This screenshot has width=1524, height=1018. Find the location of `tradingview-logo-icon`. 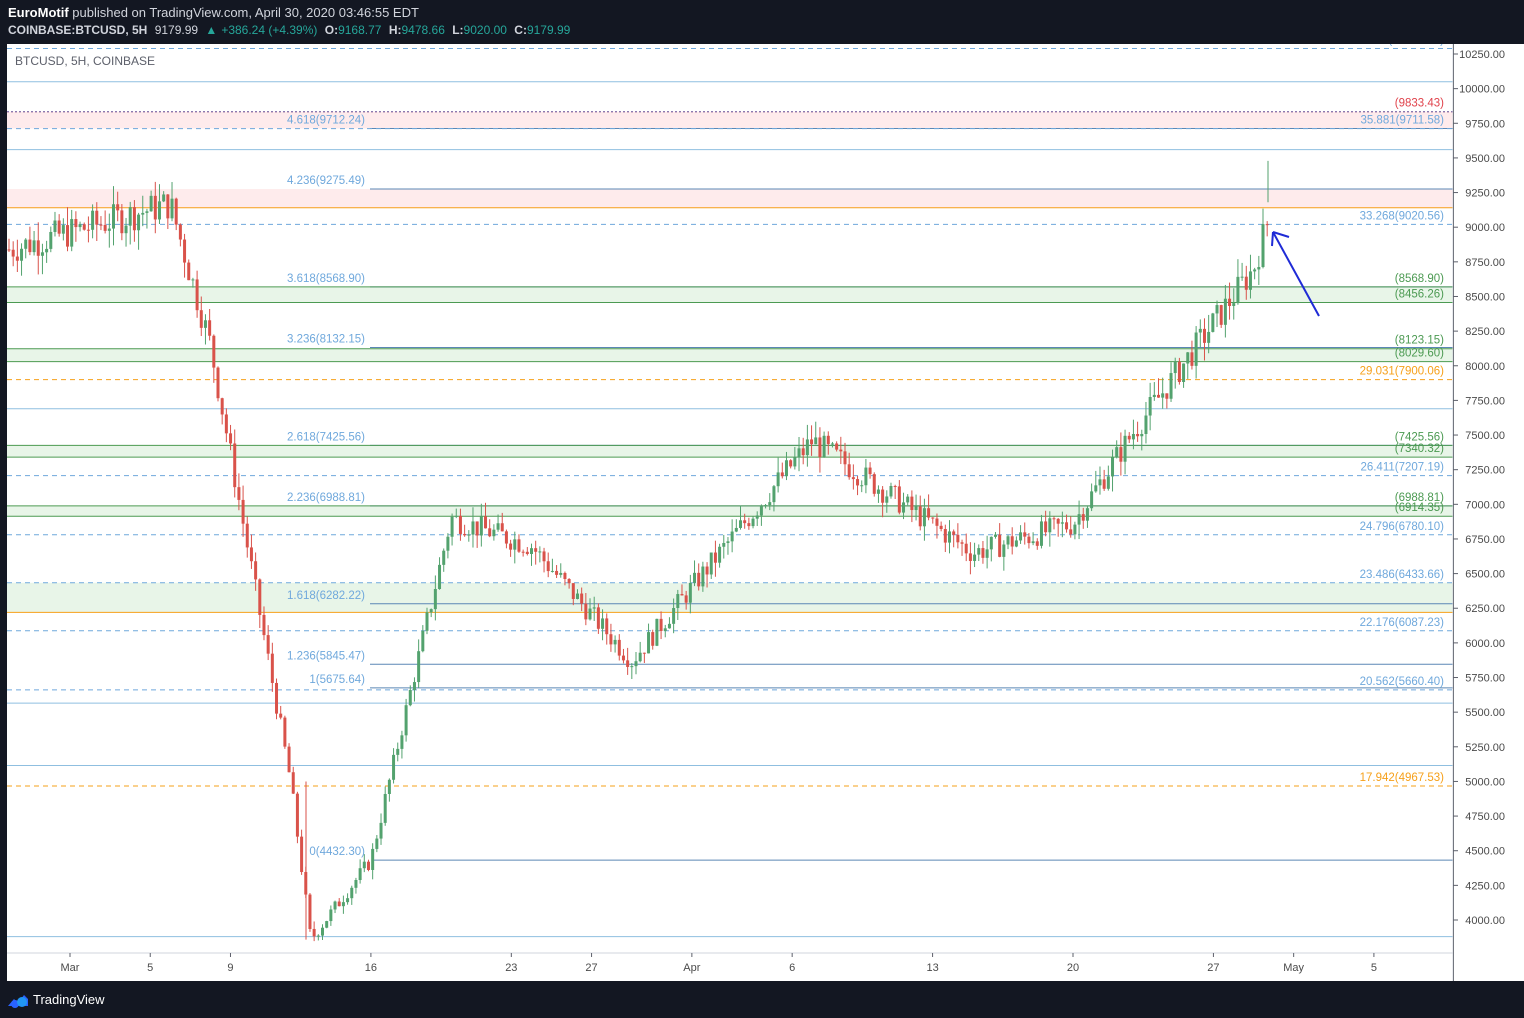

tradingview-logo-icon is located at coordinates (18, 1000).